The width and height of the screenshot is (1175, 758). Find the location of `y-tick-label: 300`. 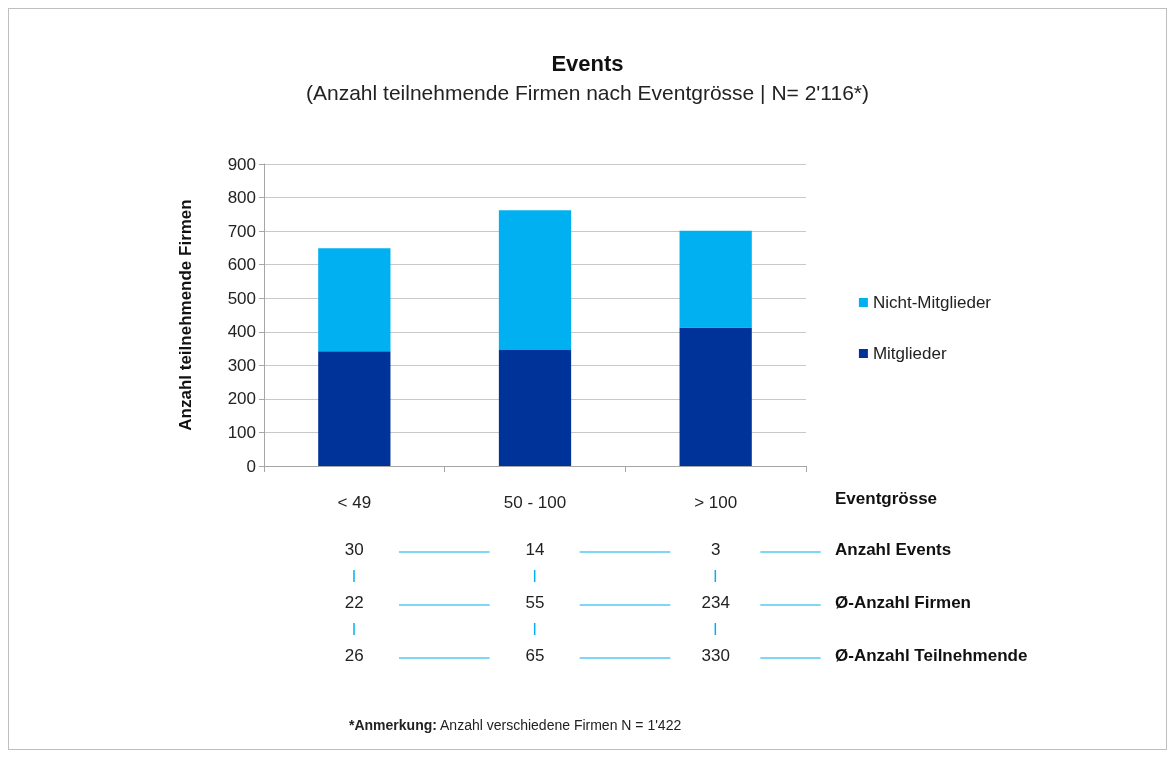

y-tick-label: 300 is located at coordinates (241, 365).